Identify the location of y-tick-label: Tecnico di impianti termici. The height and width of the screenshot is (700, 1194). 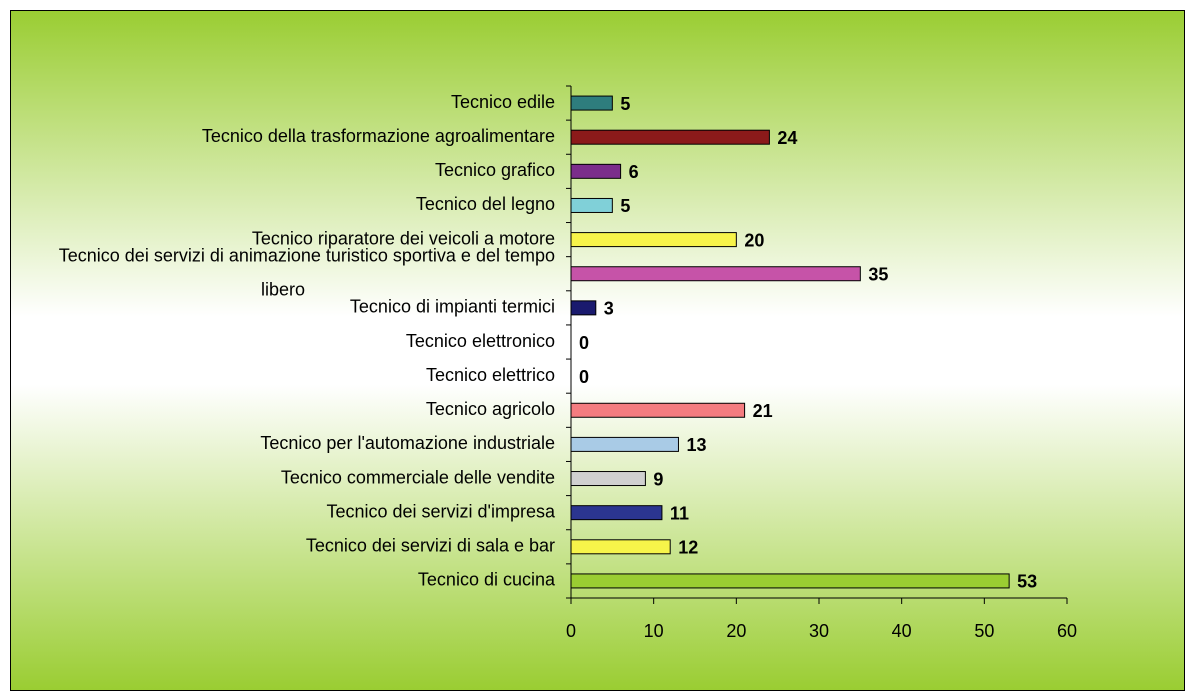
(452, 307).